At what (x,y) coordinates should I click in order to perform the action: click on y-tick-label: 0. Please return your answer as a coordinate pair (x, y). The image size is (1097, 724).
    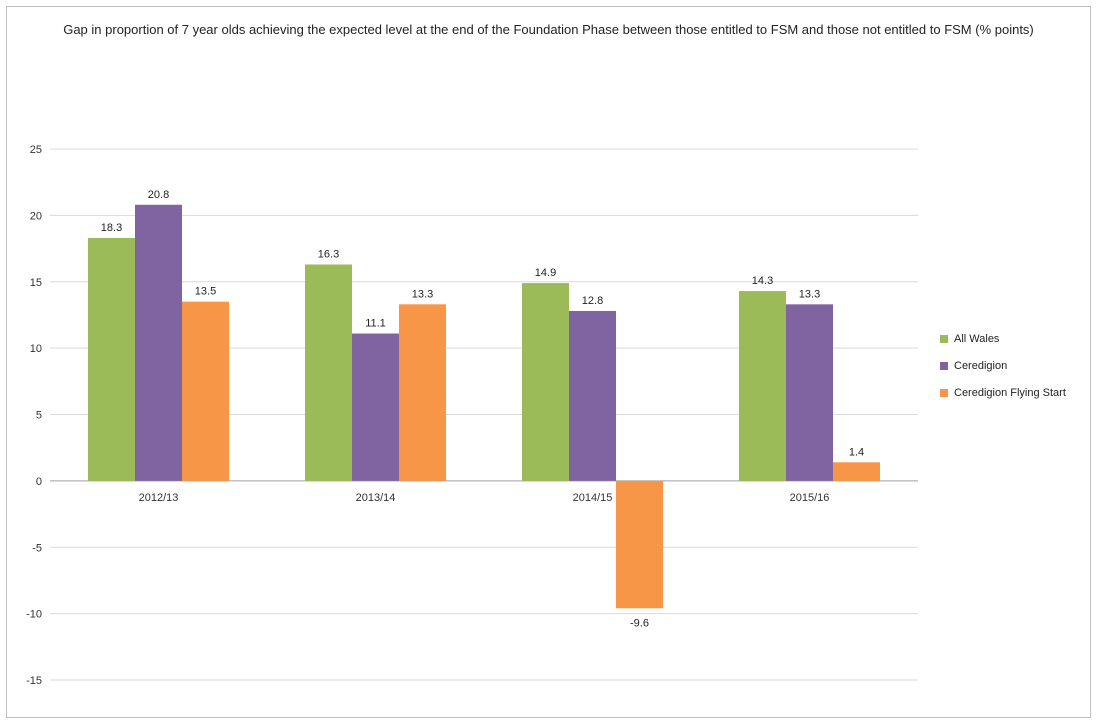
    Looking at the image, I should click on (39, 482).